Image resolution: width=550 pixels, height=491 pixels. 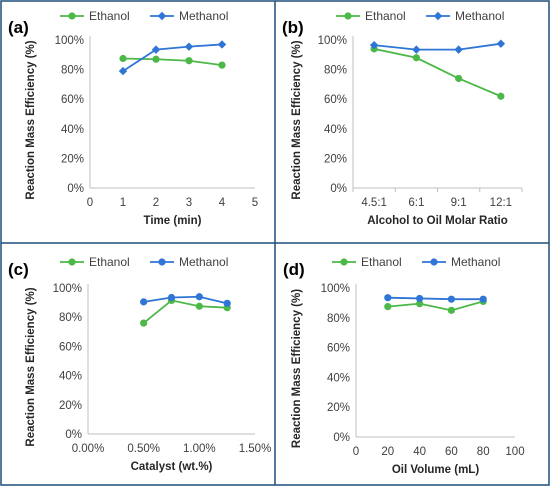 What do you see at coordinates (294, 269) in the screenshot?
I see `panel-label-3: (d)` at bounding box center [294, 269].